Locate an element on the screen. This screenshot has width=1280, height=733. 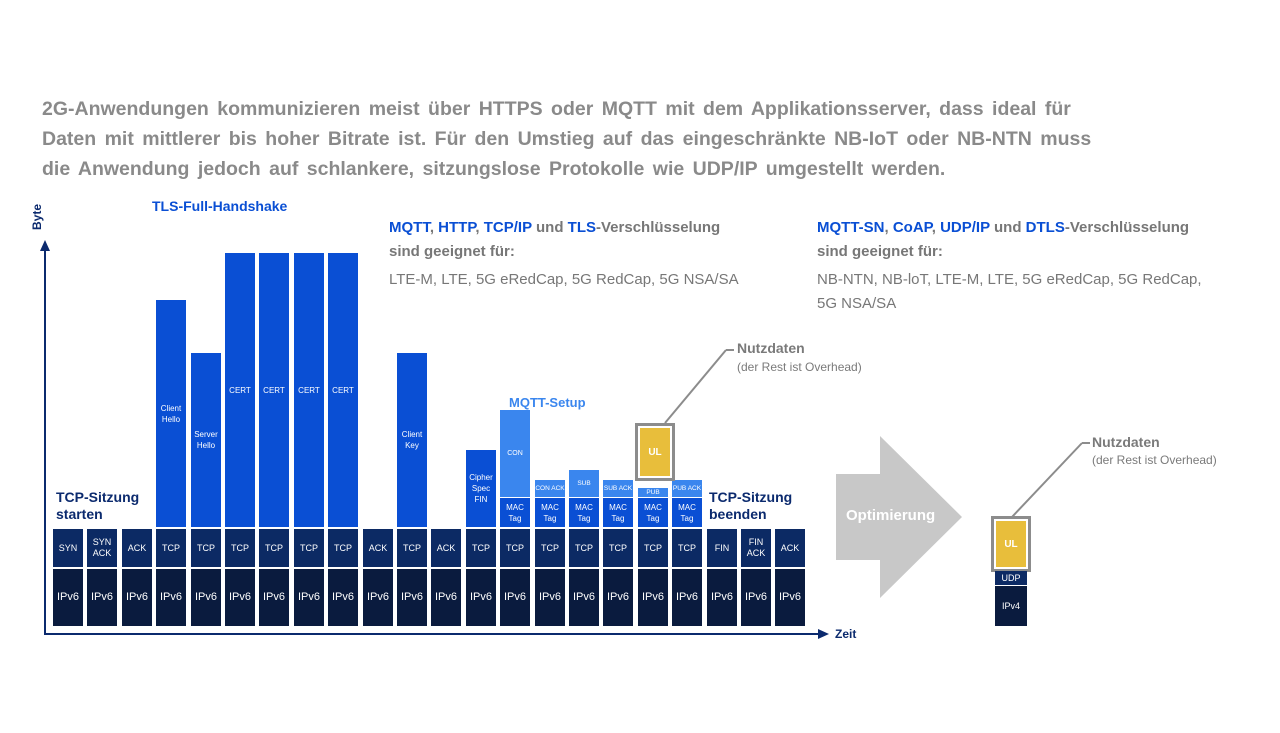
tcp-end-line: TCP-Sitzung is located at coordinates (751, 497).